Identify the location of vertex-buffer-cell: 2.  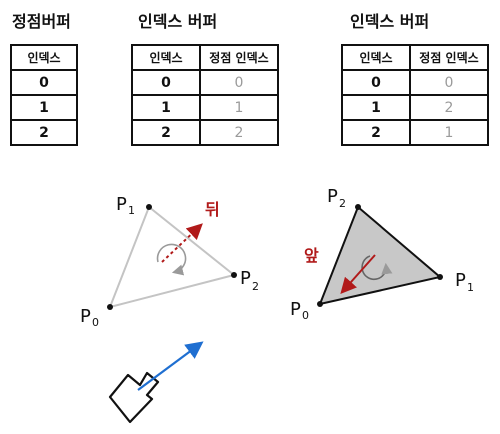
(44, 132).